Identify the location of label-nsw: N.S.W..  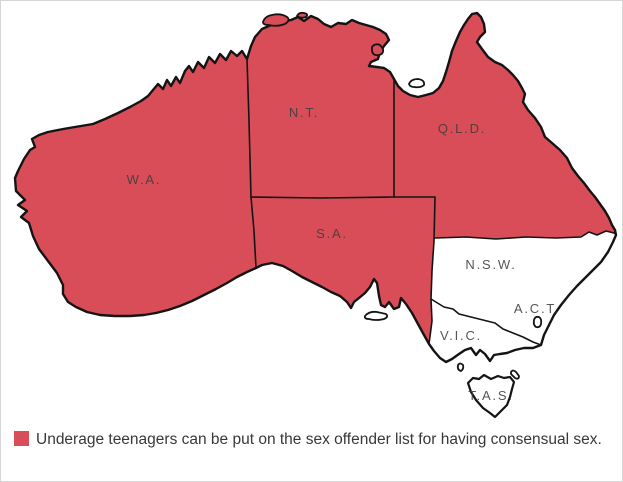
(490, 264).